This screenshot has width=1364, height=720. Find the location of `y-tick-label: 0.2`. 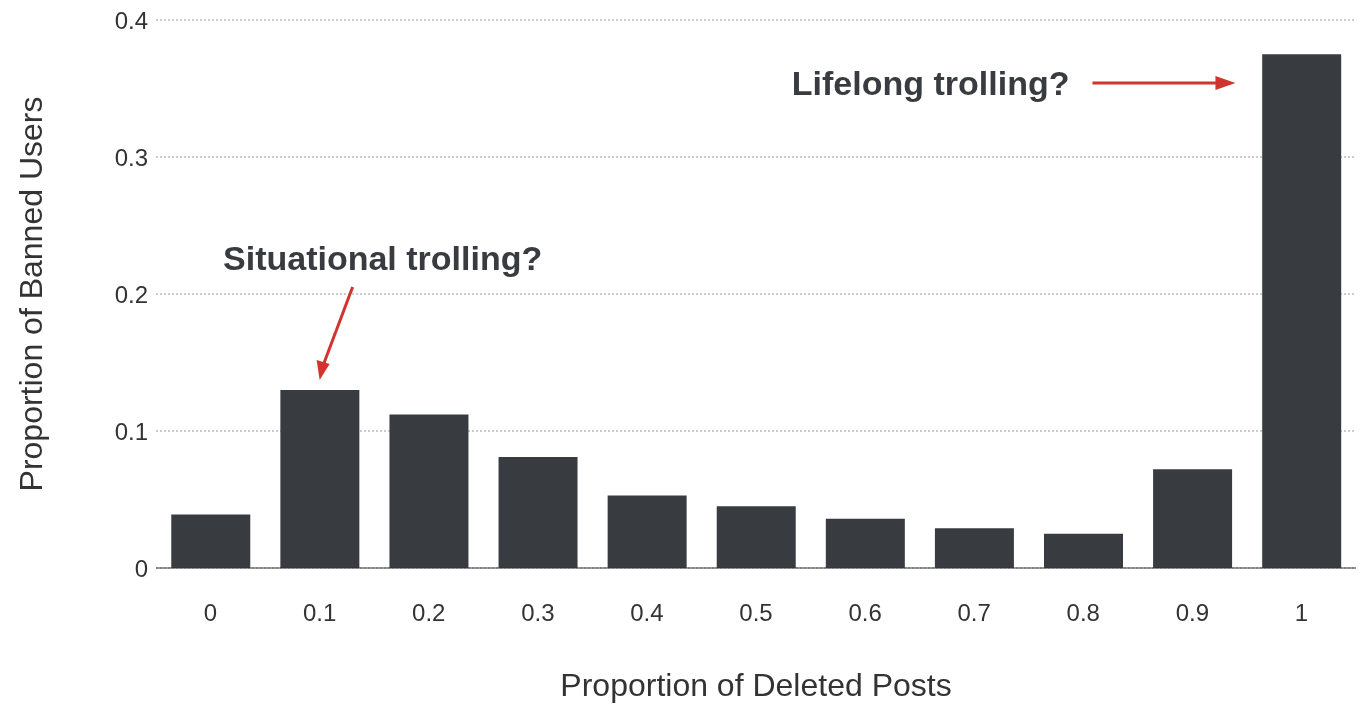

y-tick-label: 0.2 is located at coordinates (131, 294).